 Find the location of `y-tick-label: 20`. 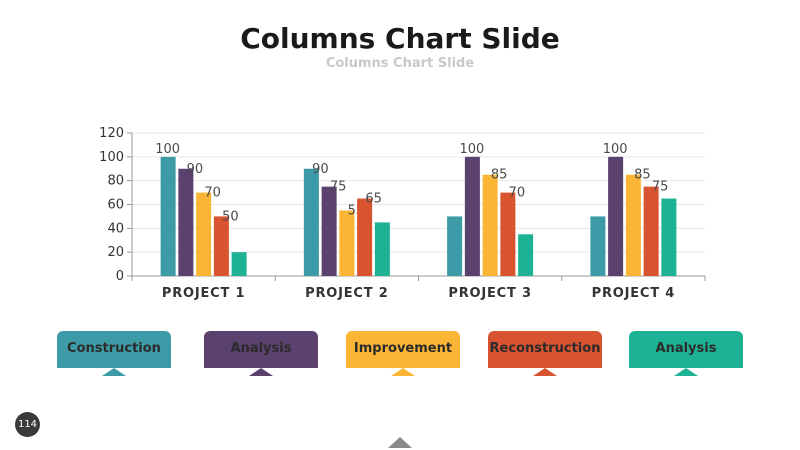

y-tick-label: 20 is located at coordinates (115, 252).